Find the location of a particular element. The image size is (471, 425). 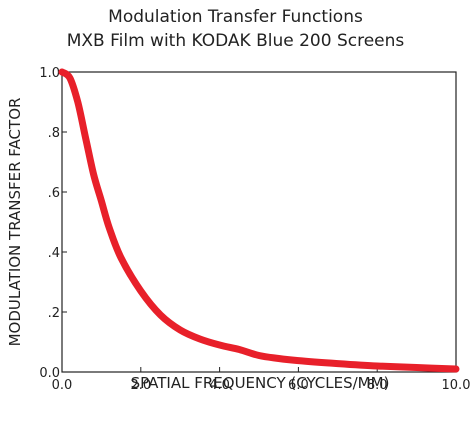

y-tick-label: 1.0 is located at coordinates (49, 73).